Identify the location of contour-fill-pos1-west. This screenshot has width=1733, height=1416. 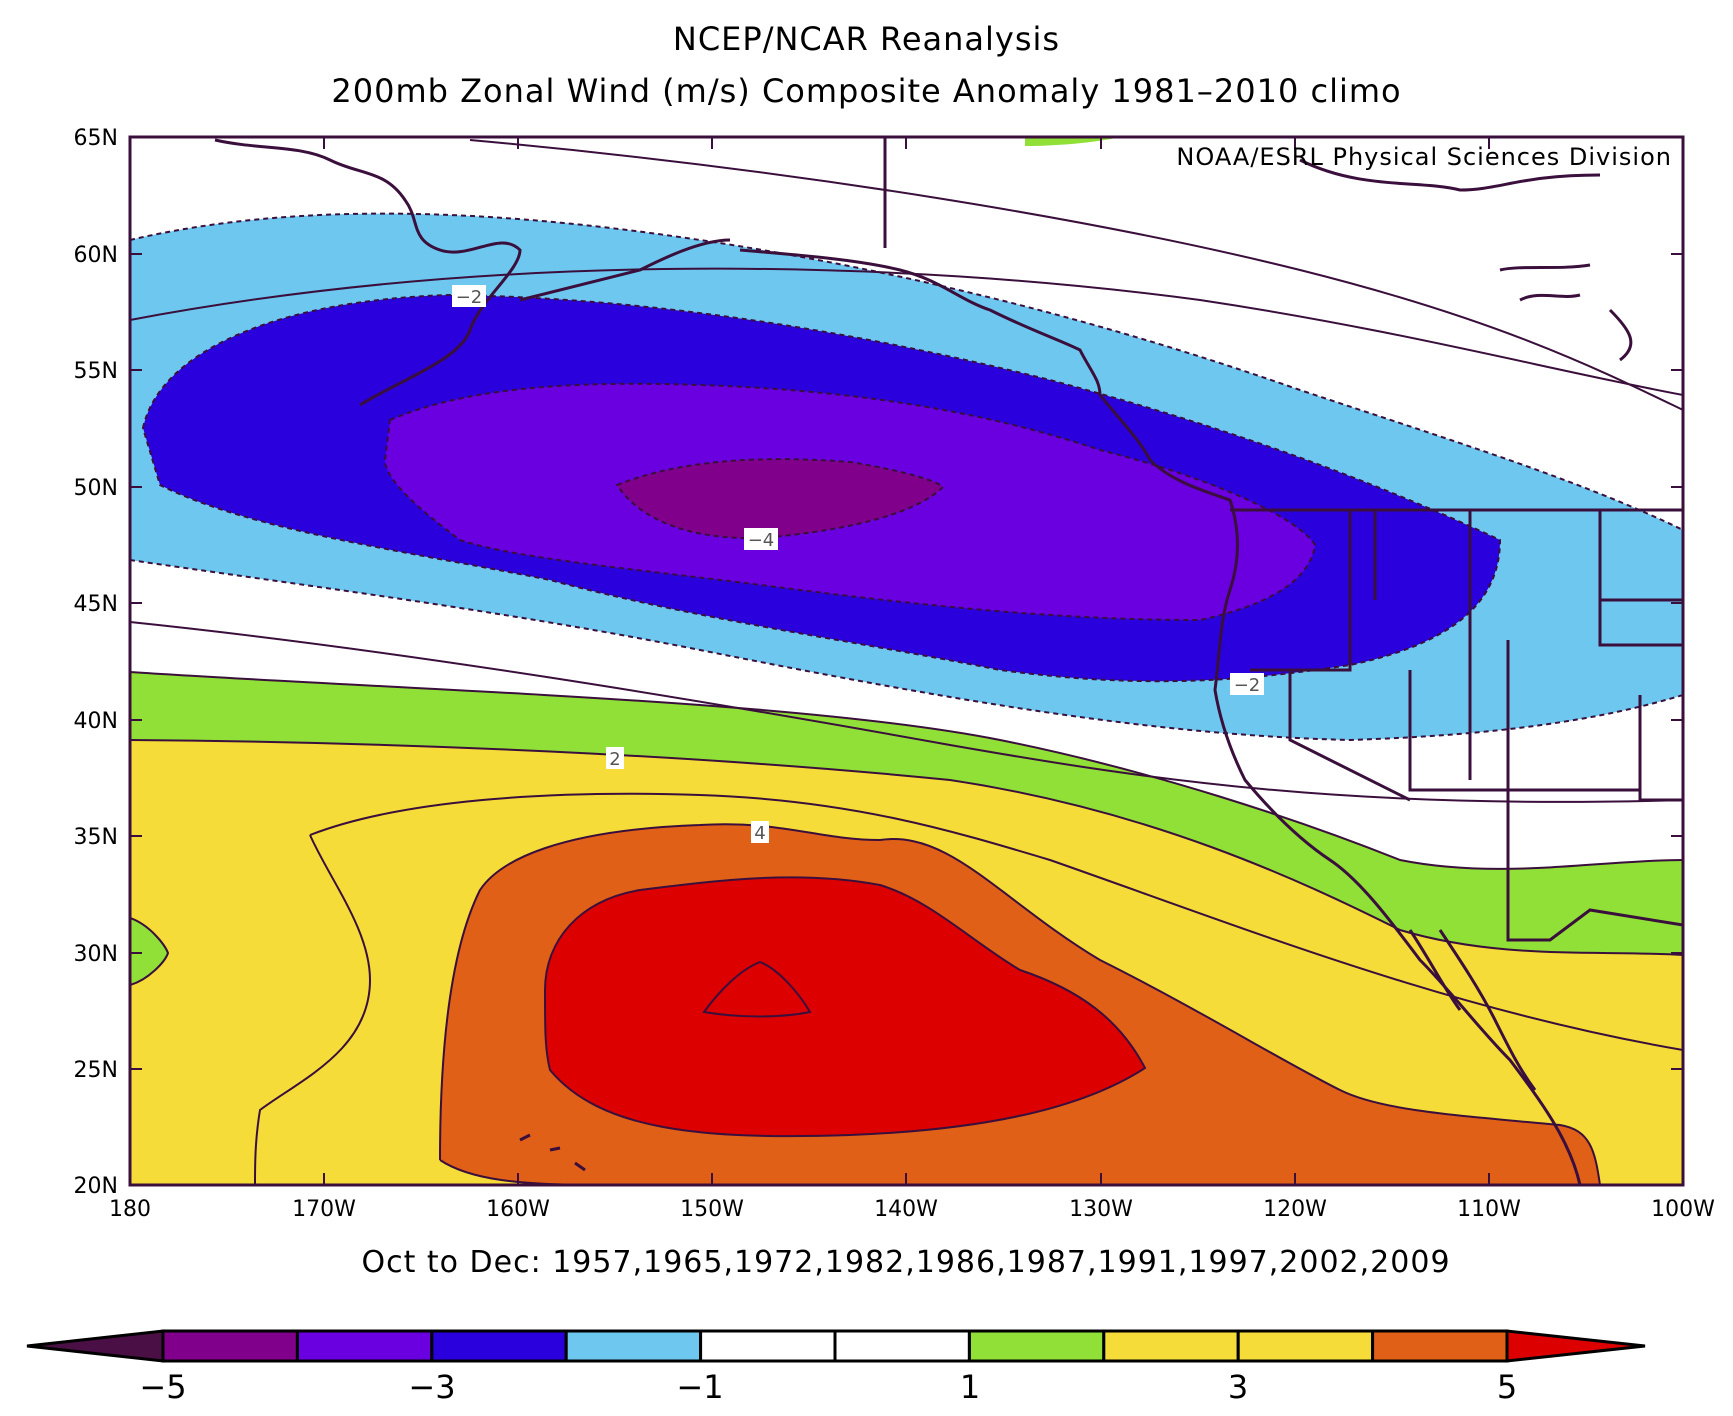
(149, 951).